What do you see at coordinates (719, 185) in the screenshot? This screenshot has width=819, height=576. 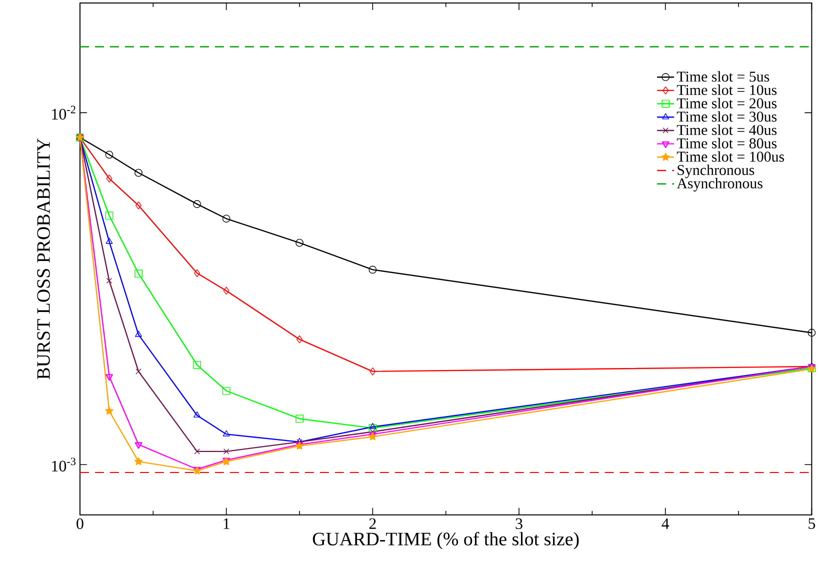 I see `legend-label: Asynchronous` at bounding box center [719, 185].